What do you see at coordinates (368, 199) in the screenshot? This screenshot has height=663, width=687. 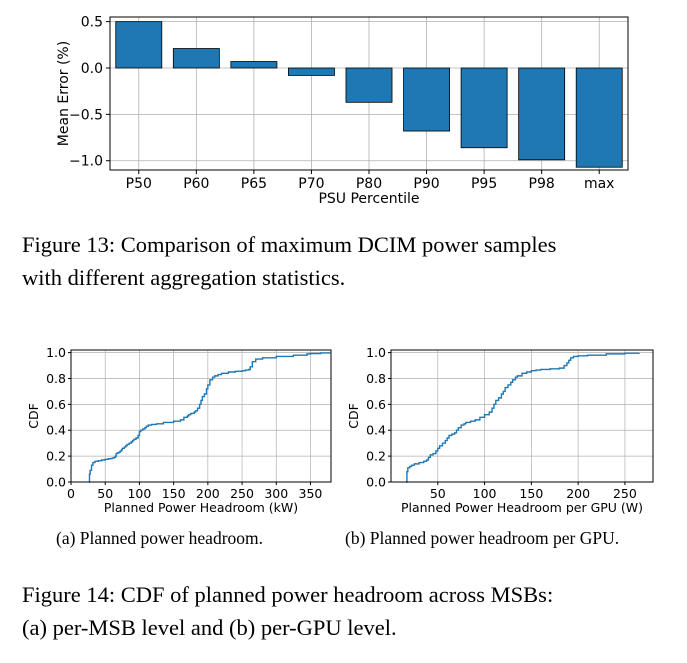 I see `x-axis-label: PSU Percentile` at bounding box center [368, 199].